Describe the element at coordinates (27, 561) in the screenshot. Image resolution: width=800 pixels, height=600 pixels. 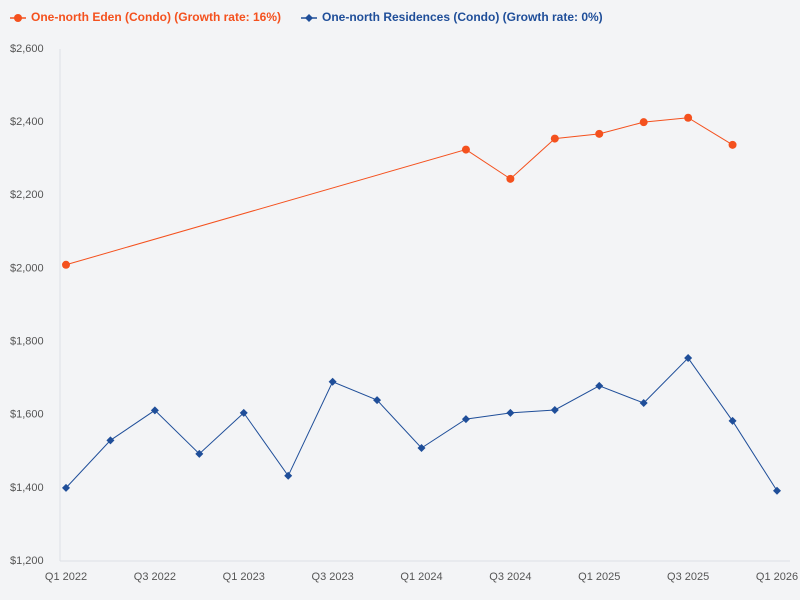
I see `y-tick-label: $1,200` at that location.